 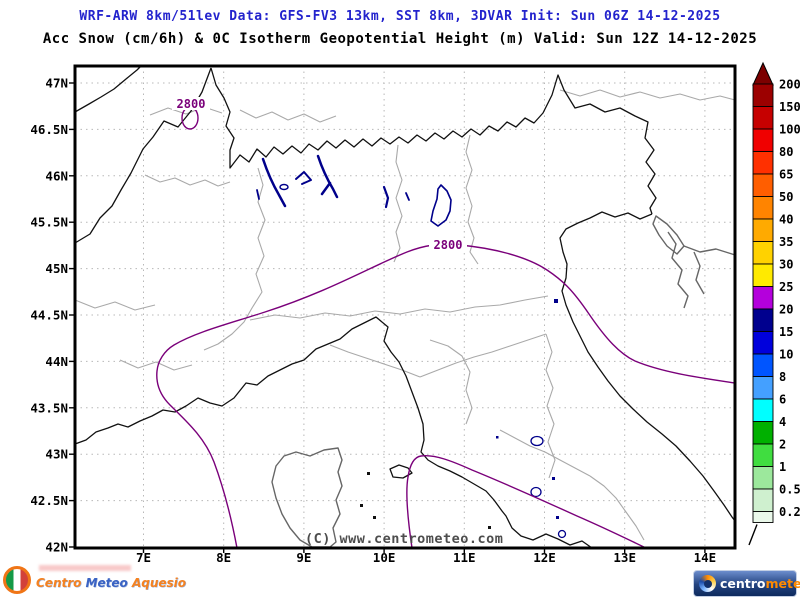 I want to click on colorbar-tick-label: 0.5, so click(x=789, y=490).